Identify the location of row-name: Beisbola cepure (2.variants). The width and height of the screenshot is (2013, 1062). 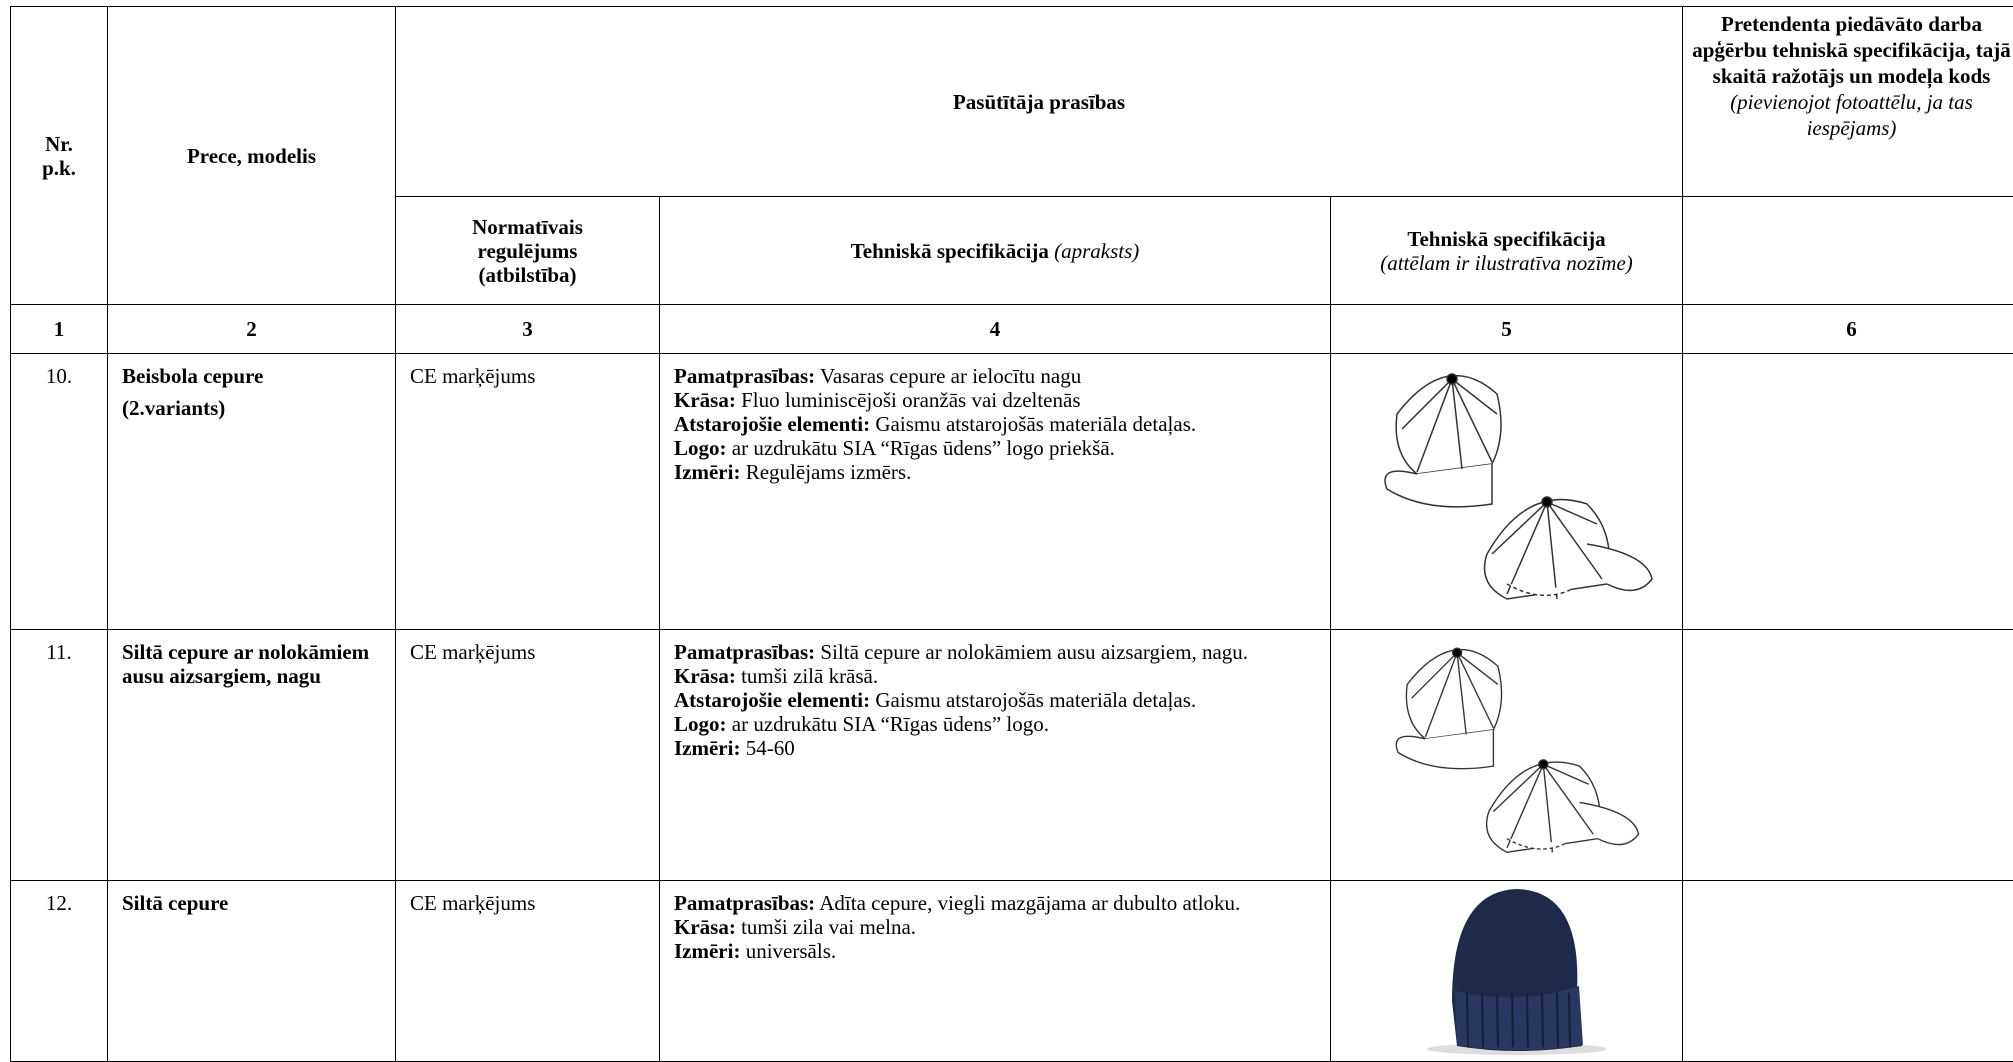
(252, 492).